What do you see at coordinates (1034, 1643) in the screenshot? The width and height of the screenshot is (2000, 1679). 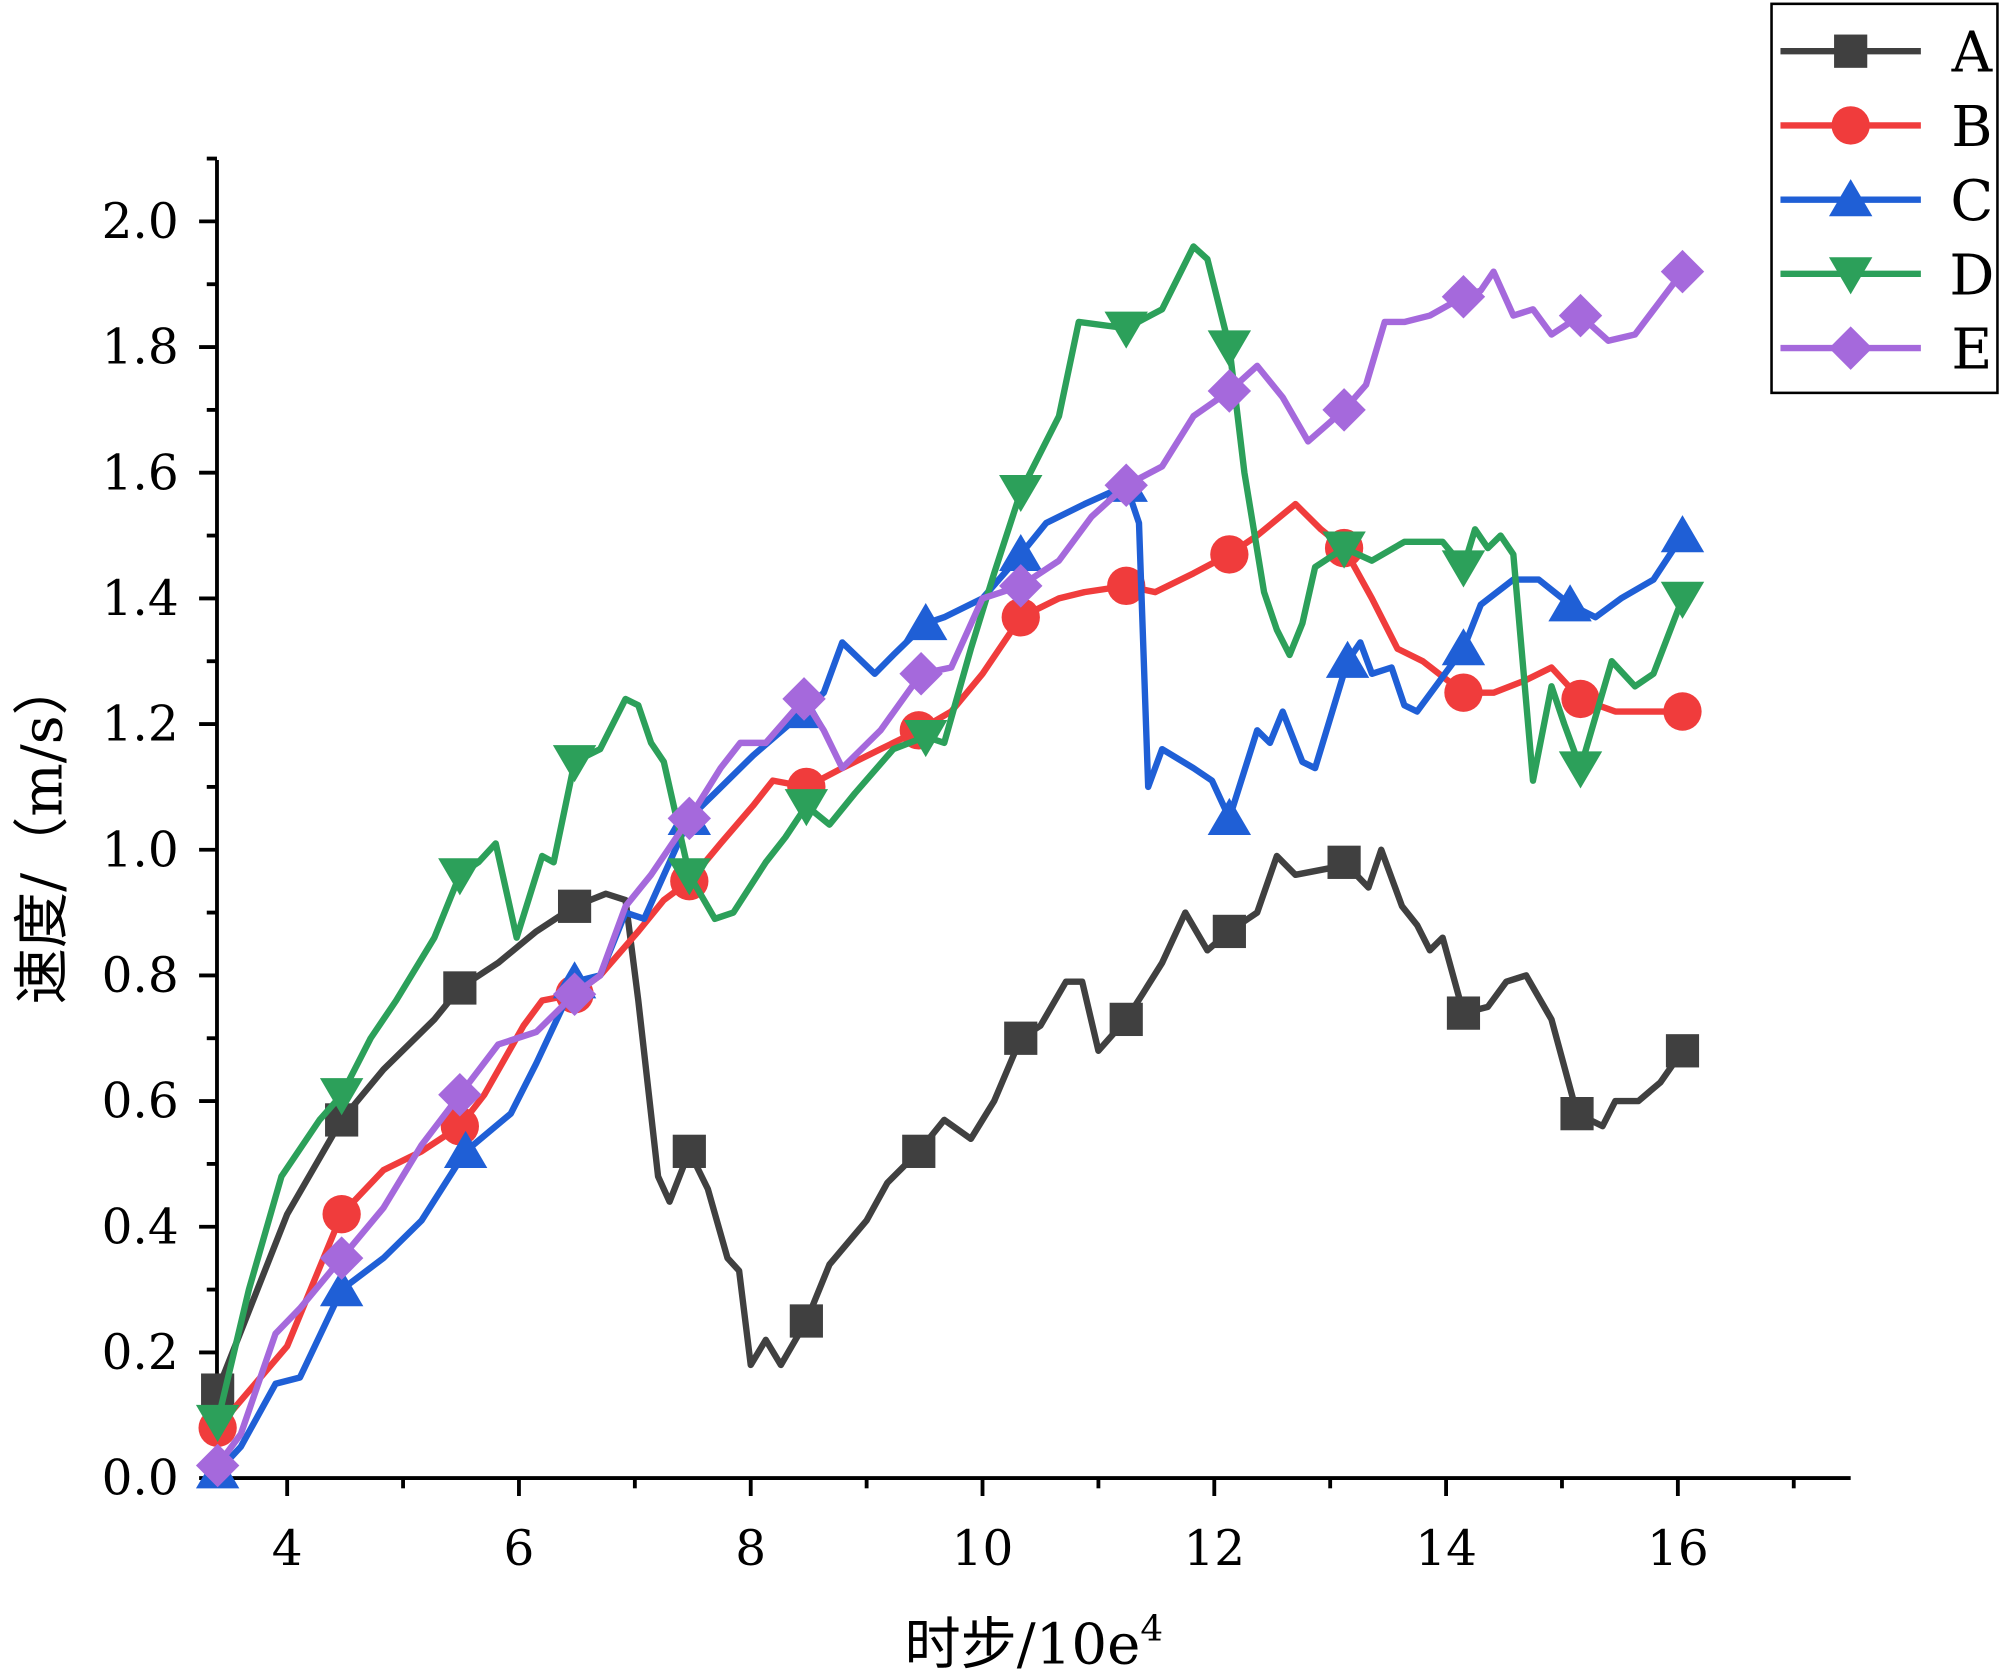 I see `x-axis-label: 时步/10e4` at bounding box center [1034, 1643].